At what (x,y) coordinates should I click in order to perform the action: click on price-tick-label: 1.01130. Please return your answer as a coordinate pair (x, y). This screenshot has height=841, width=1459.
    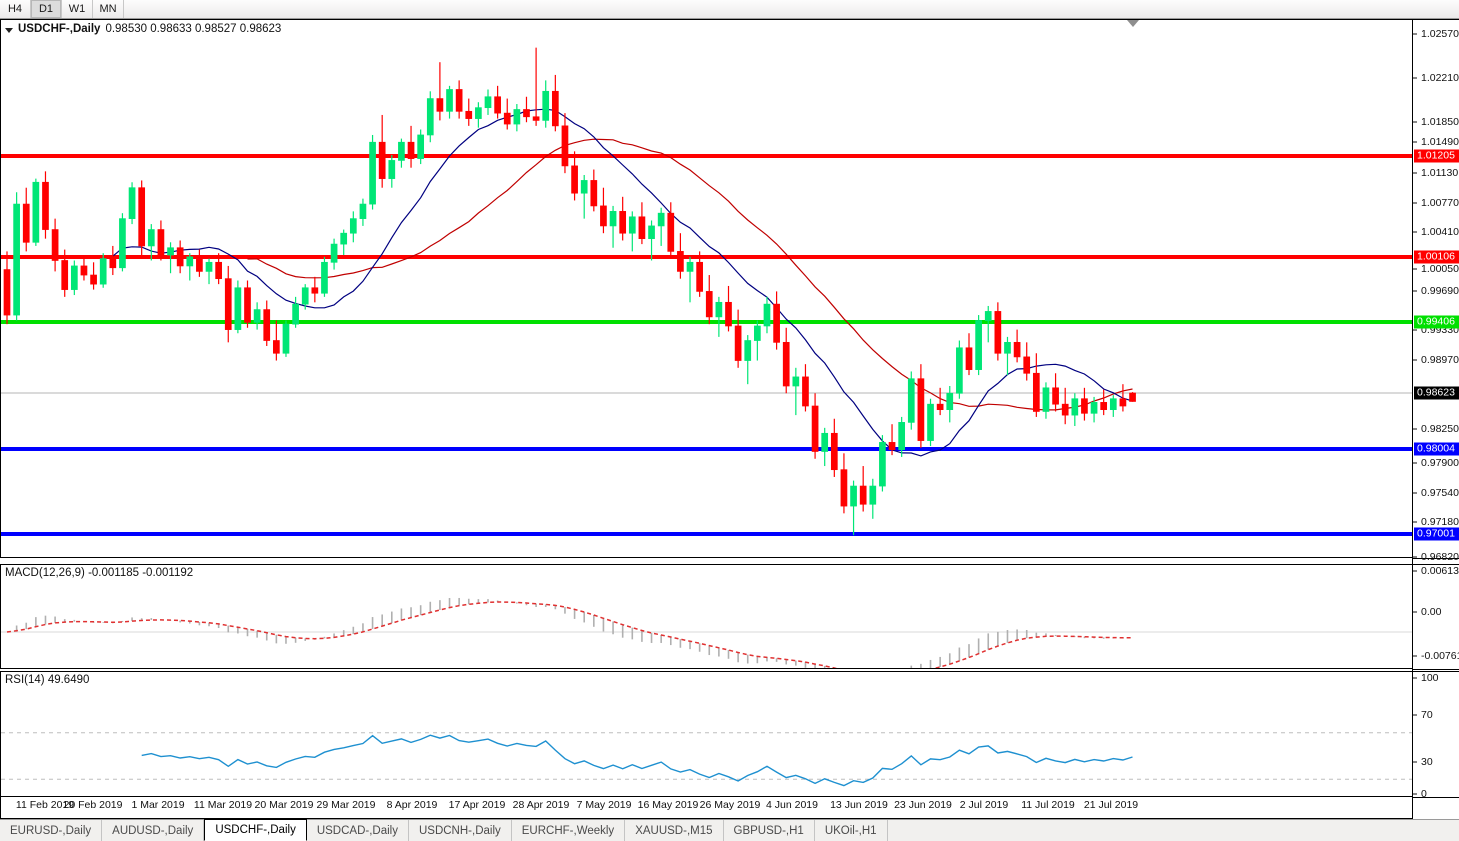
    Looking at the image, I should click on (1440, 173).